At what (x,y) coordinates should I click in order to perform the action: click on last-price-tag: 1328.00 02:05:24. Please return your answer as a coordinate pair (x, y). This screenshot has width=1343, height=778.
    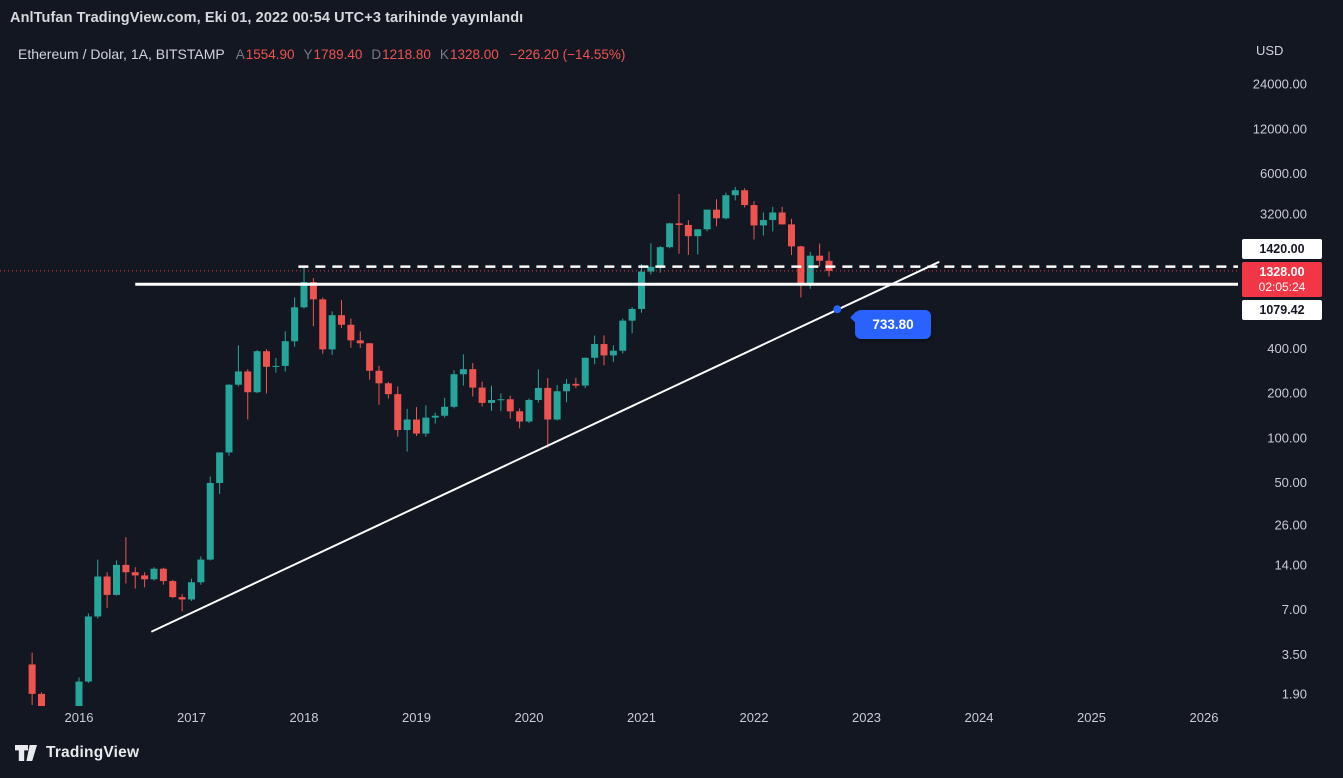
    Looking at the image, I should click on (1282, 279).